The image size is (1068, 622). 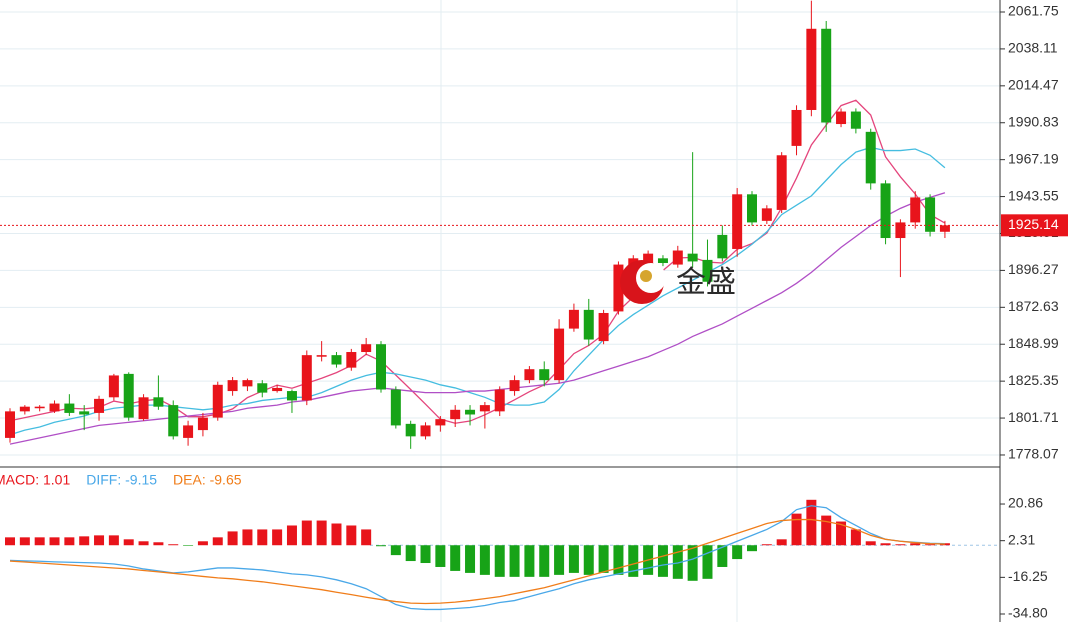 What do you see at coordinates (1033, 306) in the screenshot?
I see `y-tick-label: 1872.63` at bounding box center [1033, 306].